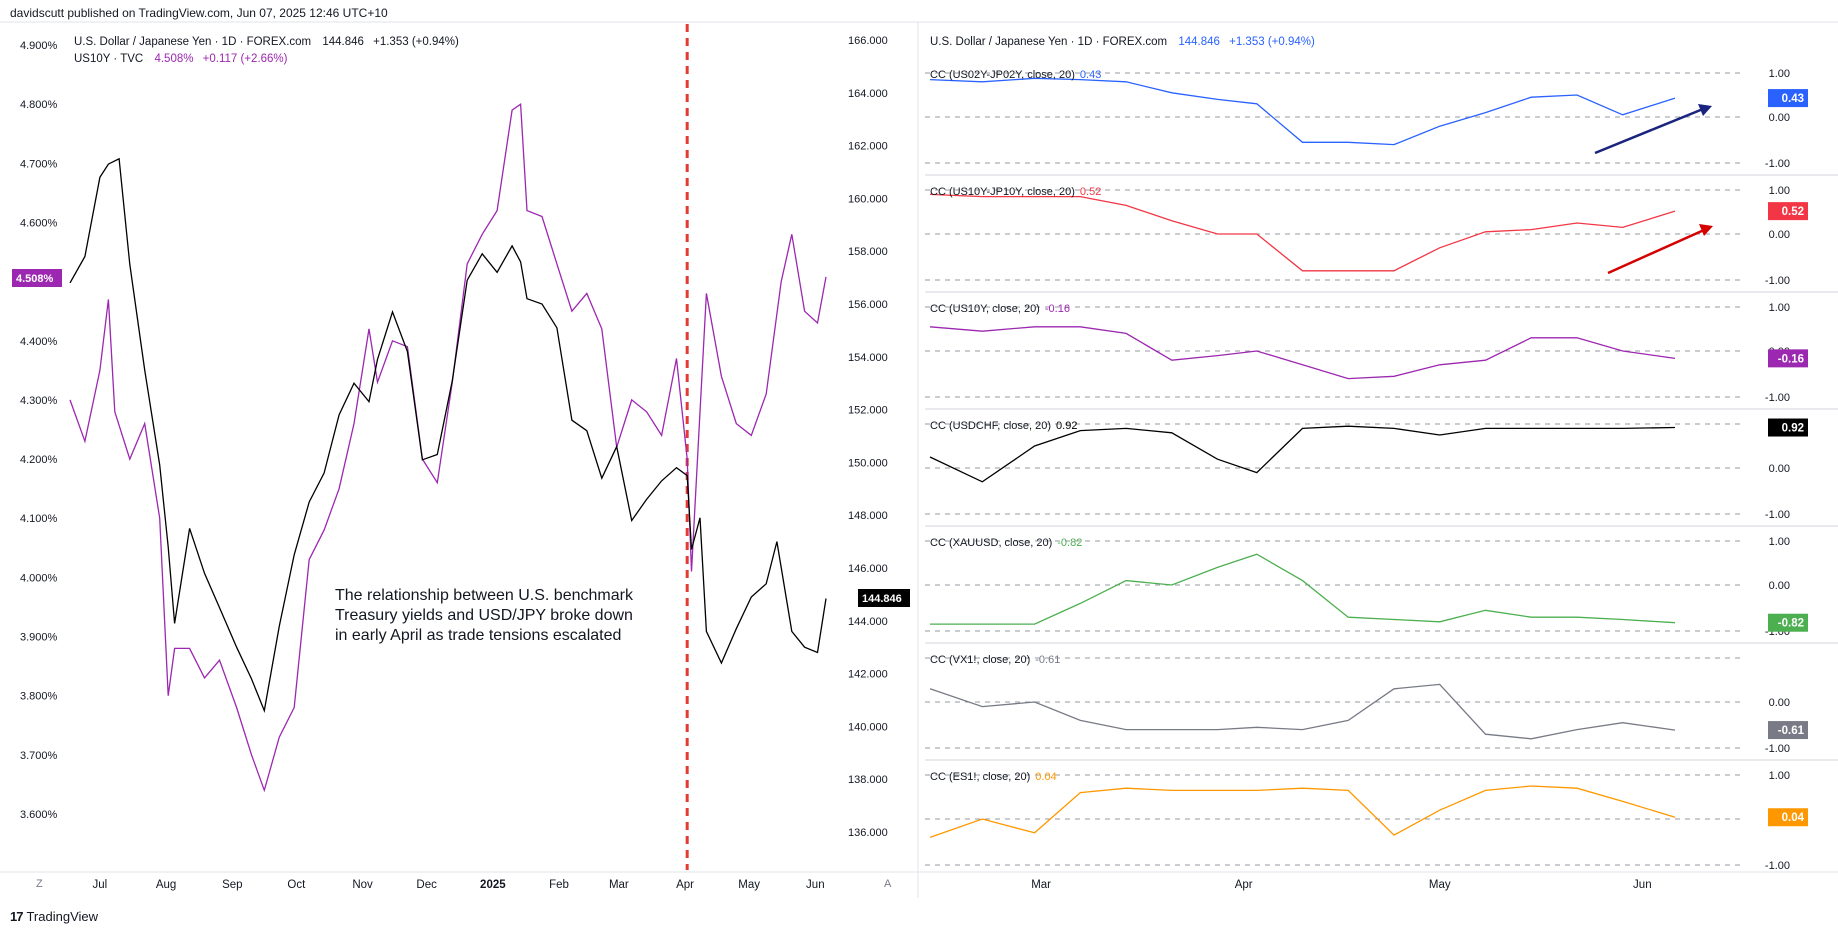  Describe the element at coordinates (991, 543) in the screenshot. I see `panel-label-text: CC (XAUUSD, close, 20)` at that location.